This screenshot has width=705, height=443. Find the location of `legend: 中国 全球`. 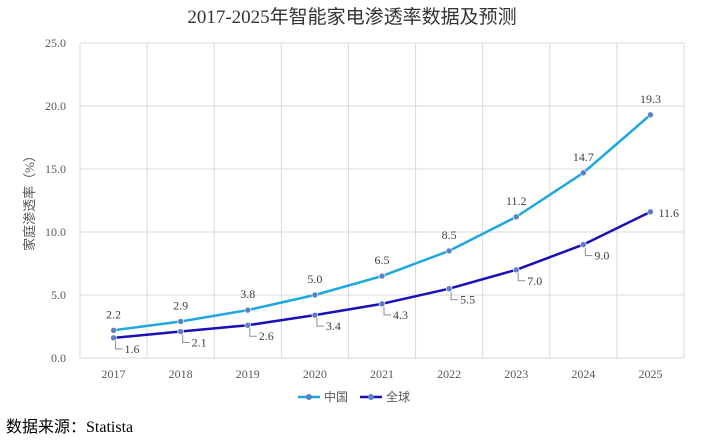

legend: 中国 全球 is located at coordinates (354, 396).